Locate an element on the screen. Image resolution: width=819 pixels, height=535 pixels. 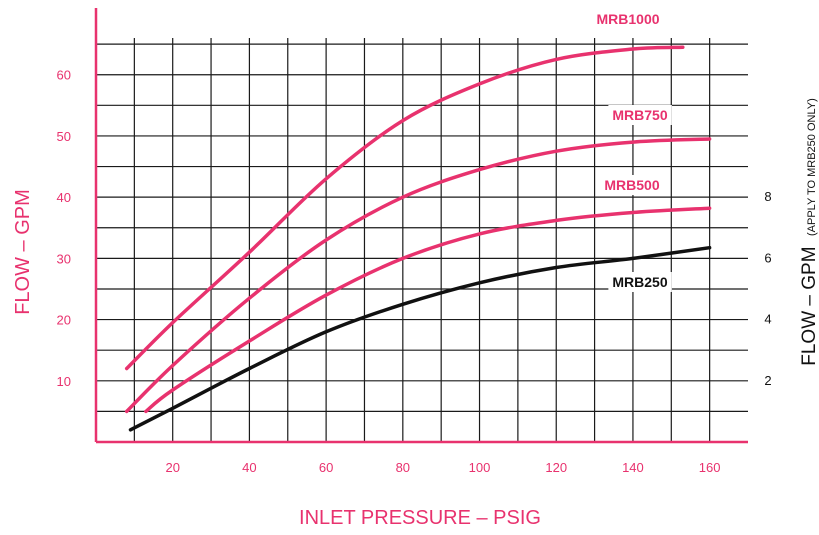
series-label-text: MRB750 is located at coordinates (639, 115).